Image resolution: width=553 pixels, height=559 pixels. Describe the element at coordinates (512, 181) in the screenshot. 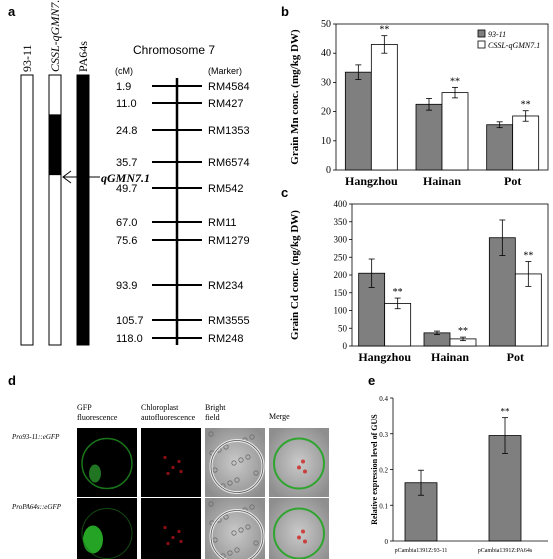

I see `category-label: Pot` at that location.